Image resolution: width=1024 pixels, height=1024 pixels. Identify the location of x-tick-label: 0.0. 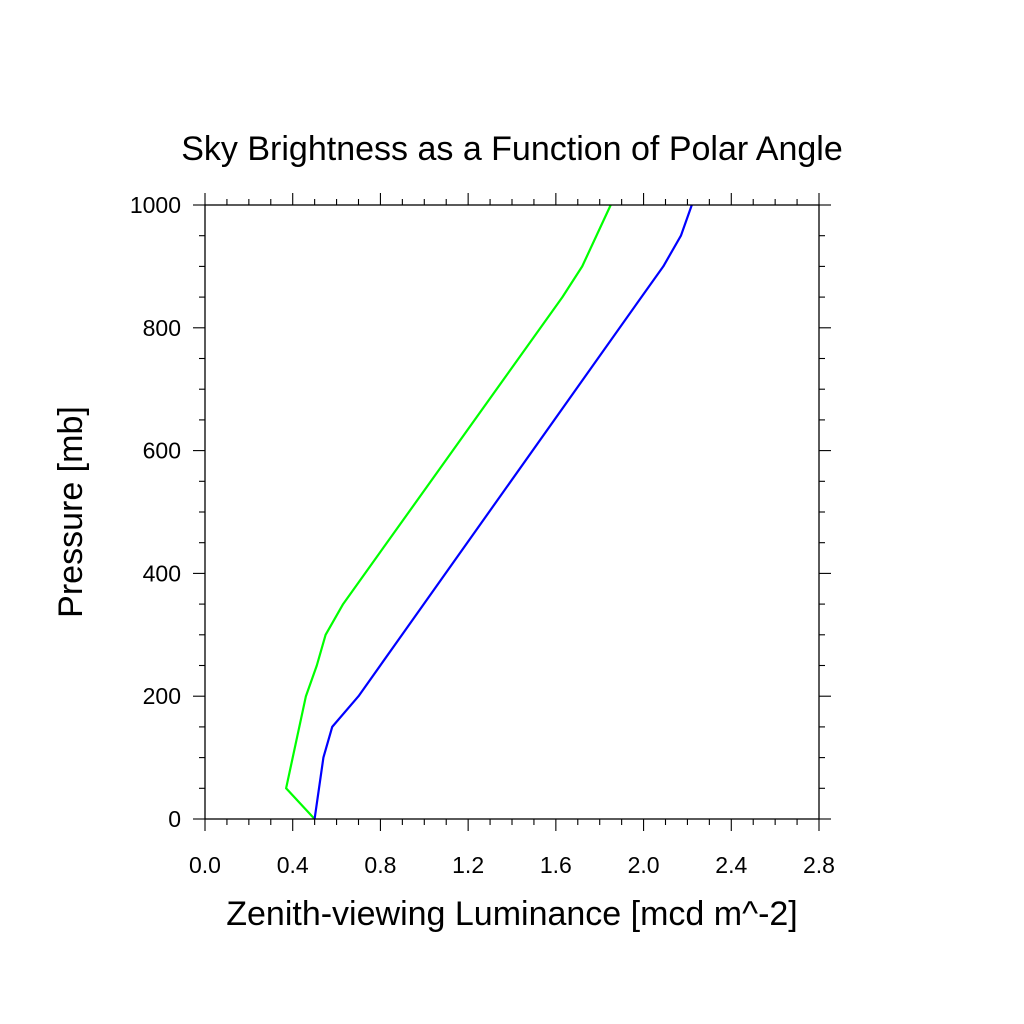
(205, 865).